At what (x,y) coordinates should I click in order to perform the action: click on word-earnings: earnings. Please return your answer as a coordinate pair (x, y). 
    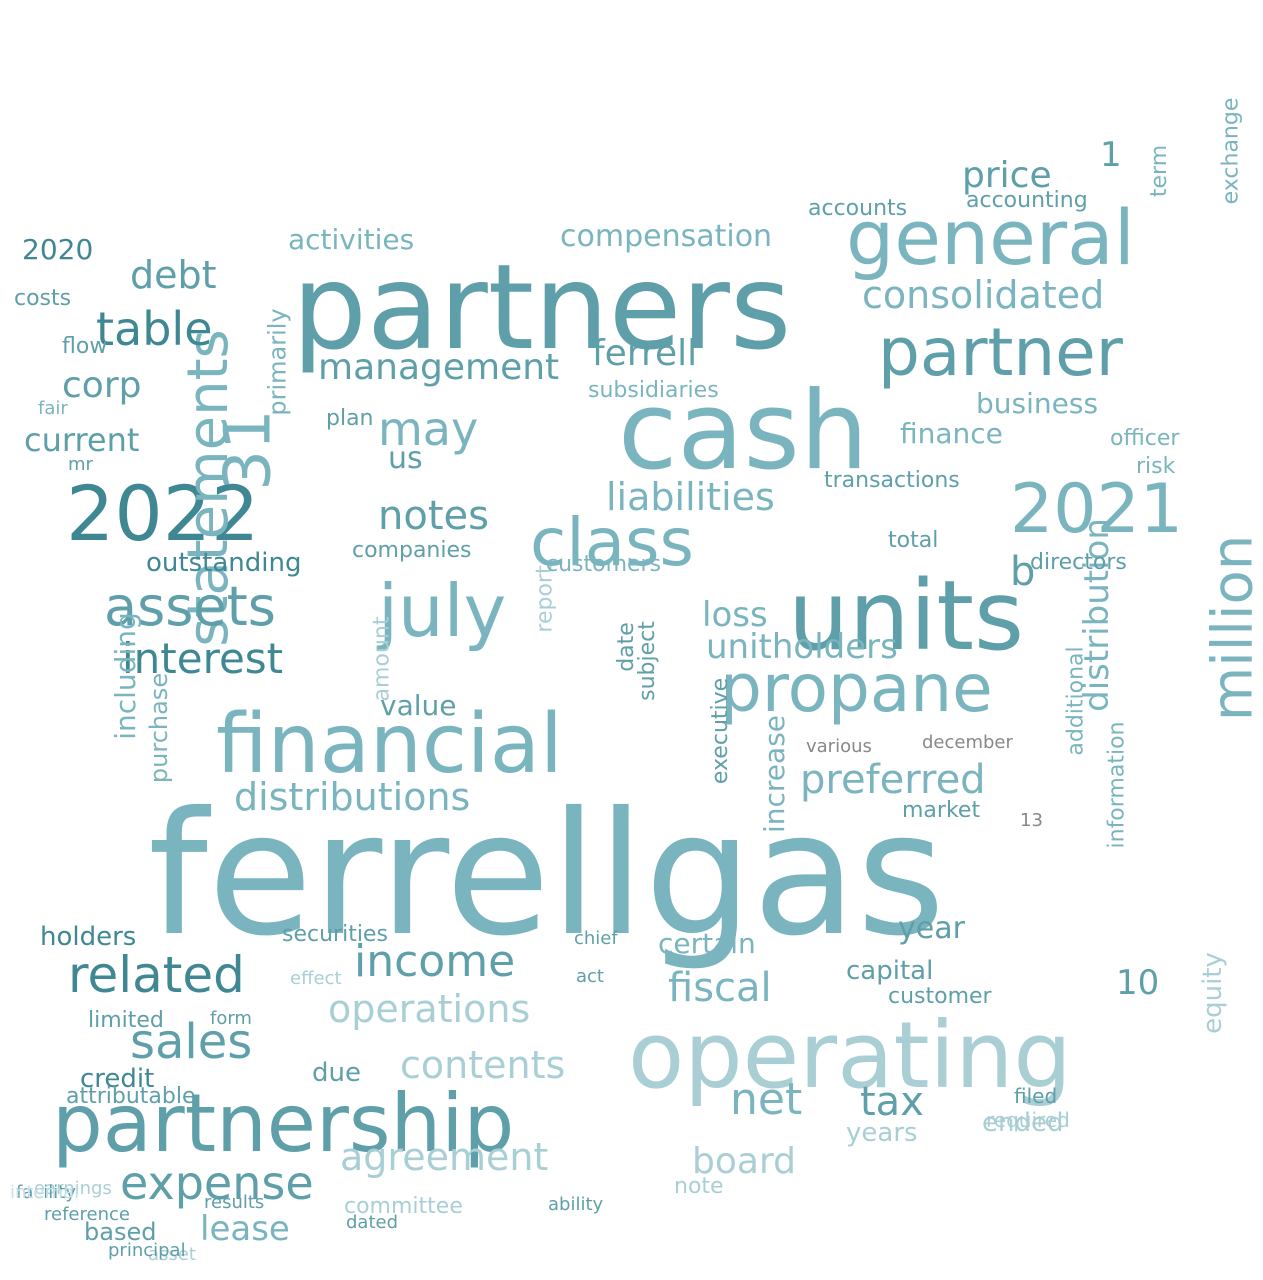
    Looking at the image, I should click on (73, 1188).